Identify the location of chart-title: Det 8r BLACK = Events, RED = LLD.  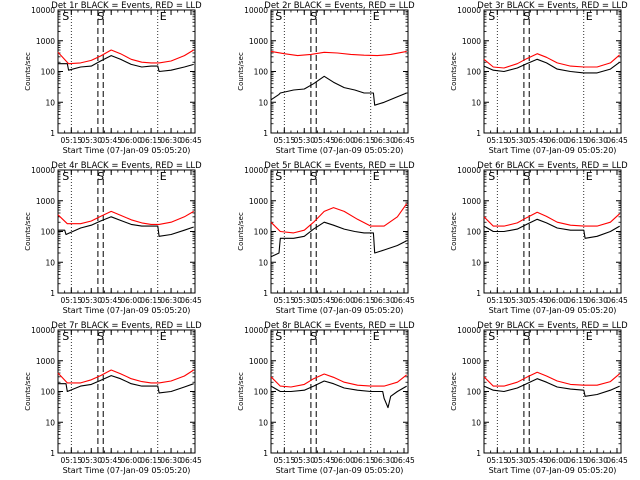
(339, 326).